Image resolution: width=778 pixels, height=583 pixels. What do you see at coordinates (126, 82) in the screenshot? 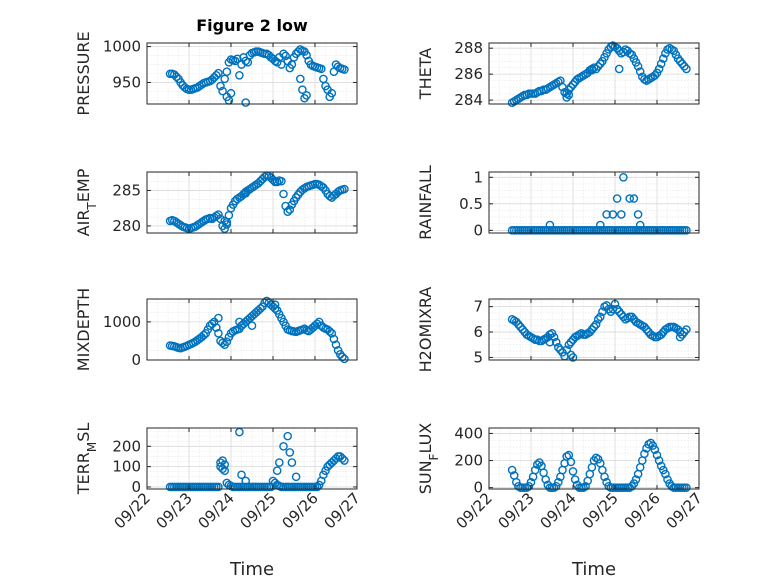
I see `y-tick-label: 950` at bounding box center [126, 82].